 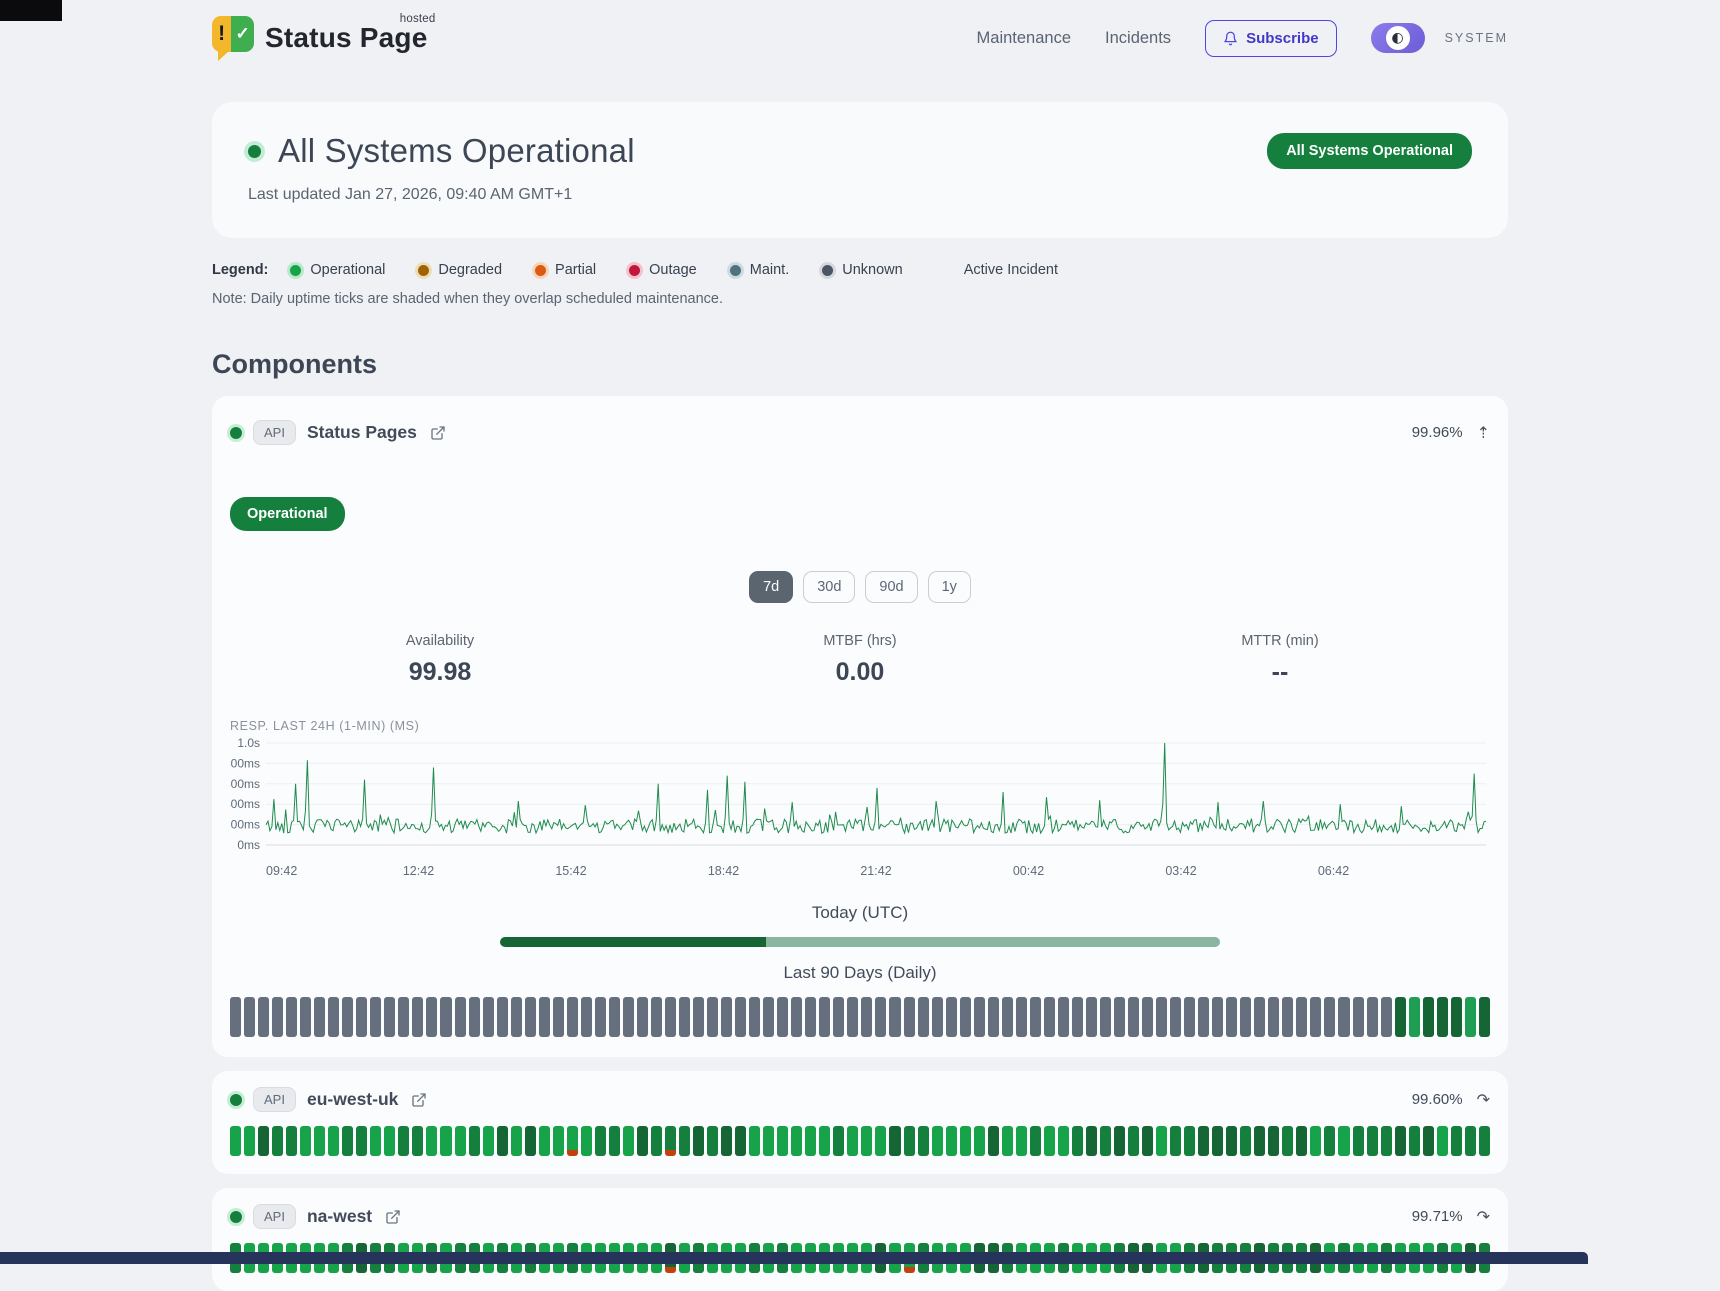 What do you see at coordinates (1280, 672) in the screenshot?
I see `stat-value: --` at bounding box center [1280, 672].